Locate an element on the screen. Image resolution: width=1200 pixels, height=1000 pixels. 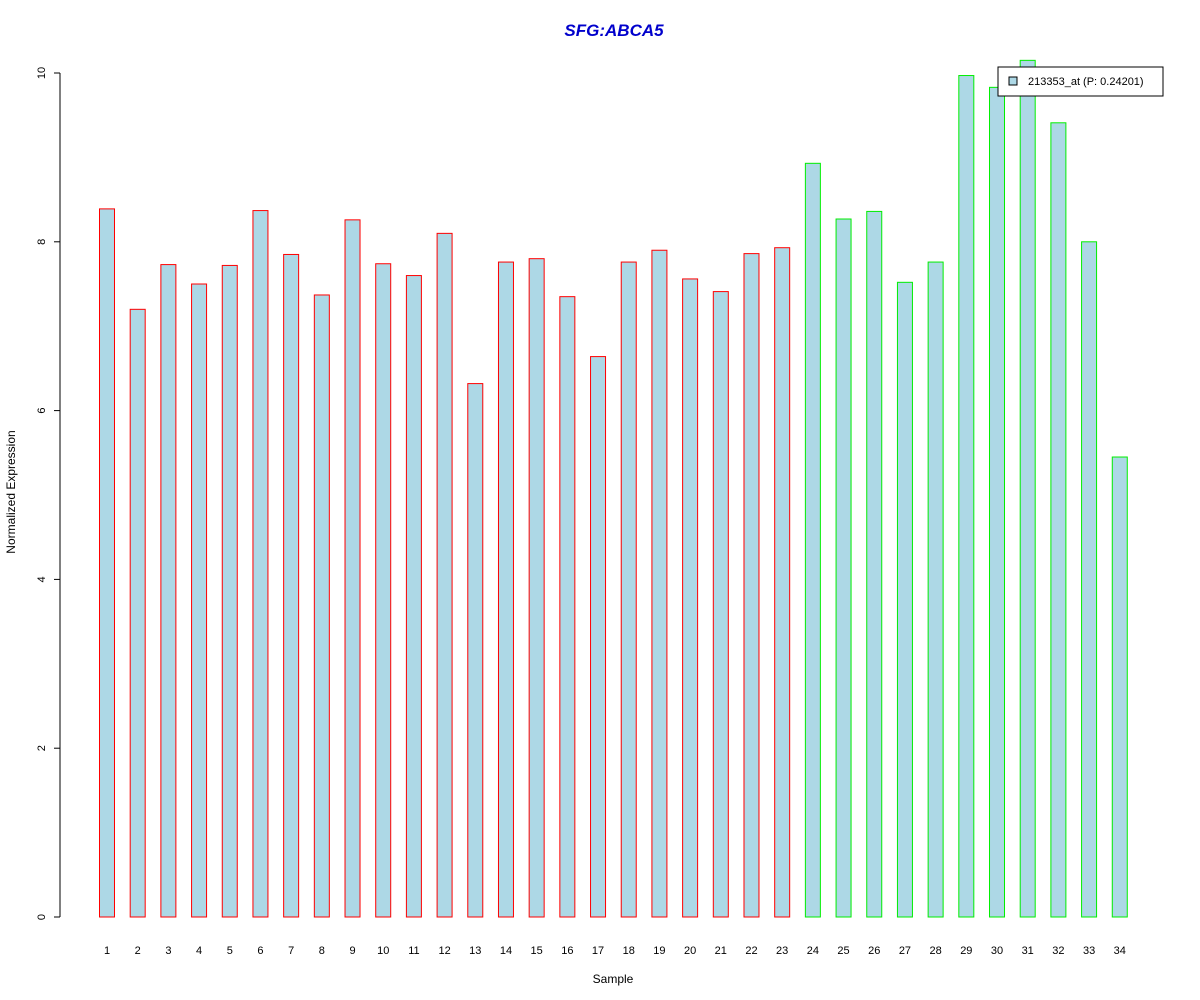
legend: 213353_at (P: 0.24201) is located at coordinates (1080, 81).